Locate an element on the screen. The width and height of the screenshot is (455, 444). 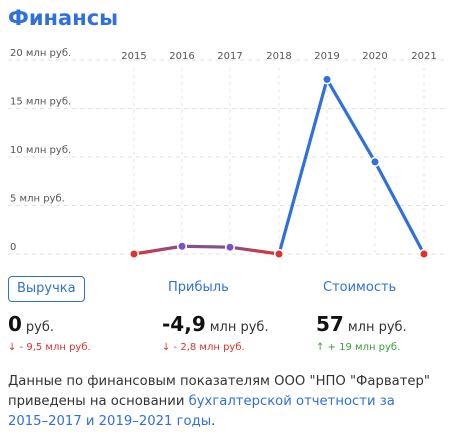
kpi-value-delta: ↑ + 19 млн руб. is located at coordinates (358, 347).